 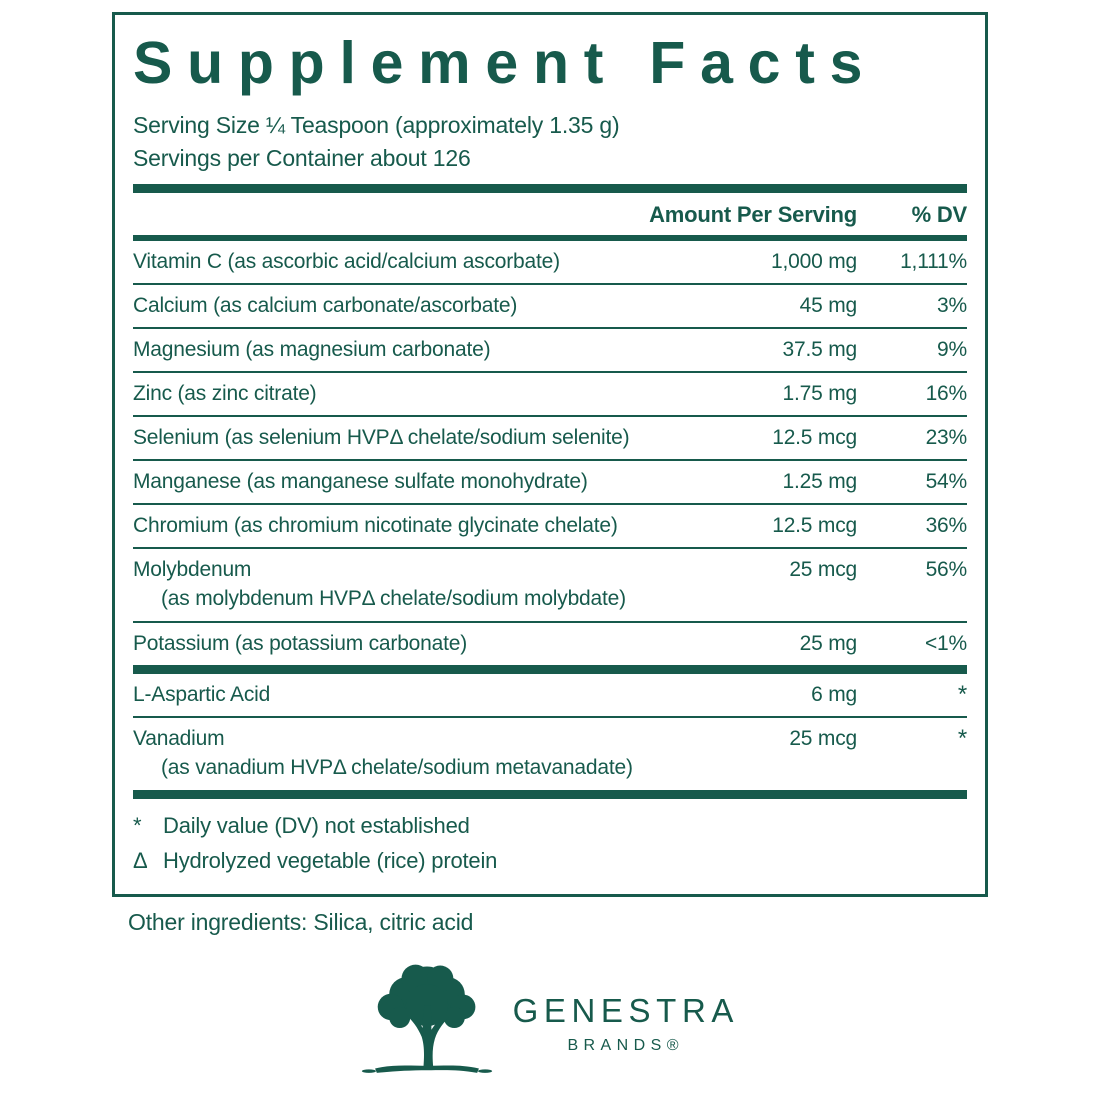 I want to click on nutrient-dv: 1,111%, so click(x=933, y=261).